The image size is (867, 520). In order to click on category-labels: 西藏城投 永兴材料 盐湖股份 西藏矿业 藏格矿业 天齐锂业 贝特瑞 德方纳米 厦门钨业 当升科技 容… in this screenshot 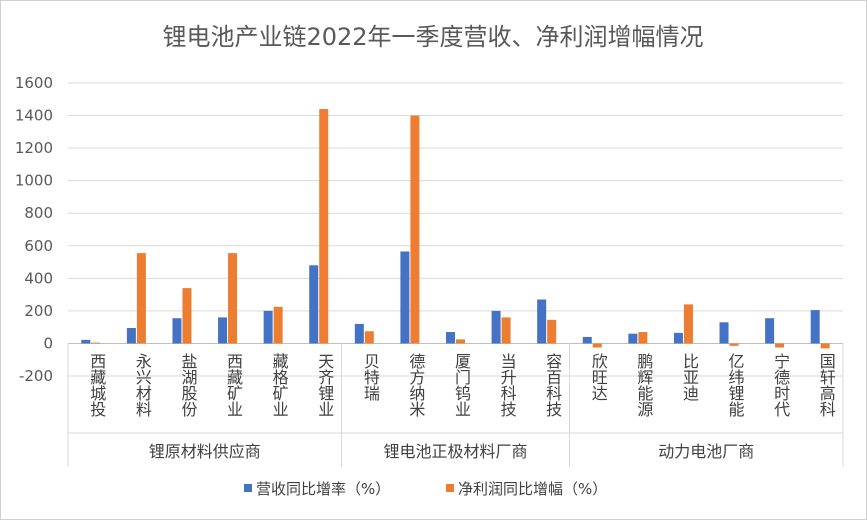, I will do `click(461, 385)`.